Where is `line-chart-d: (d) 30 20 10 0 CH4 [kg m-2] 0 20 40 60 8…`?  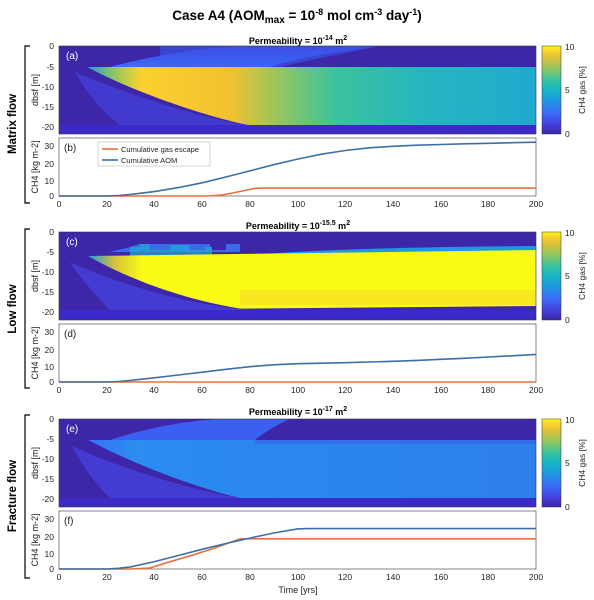
line-chart-d: (d) 30 20 10 0 CH4 [kg m-2] 0 20 40 60 8… is located at coordinates (287, 359).